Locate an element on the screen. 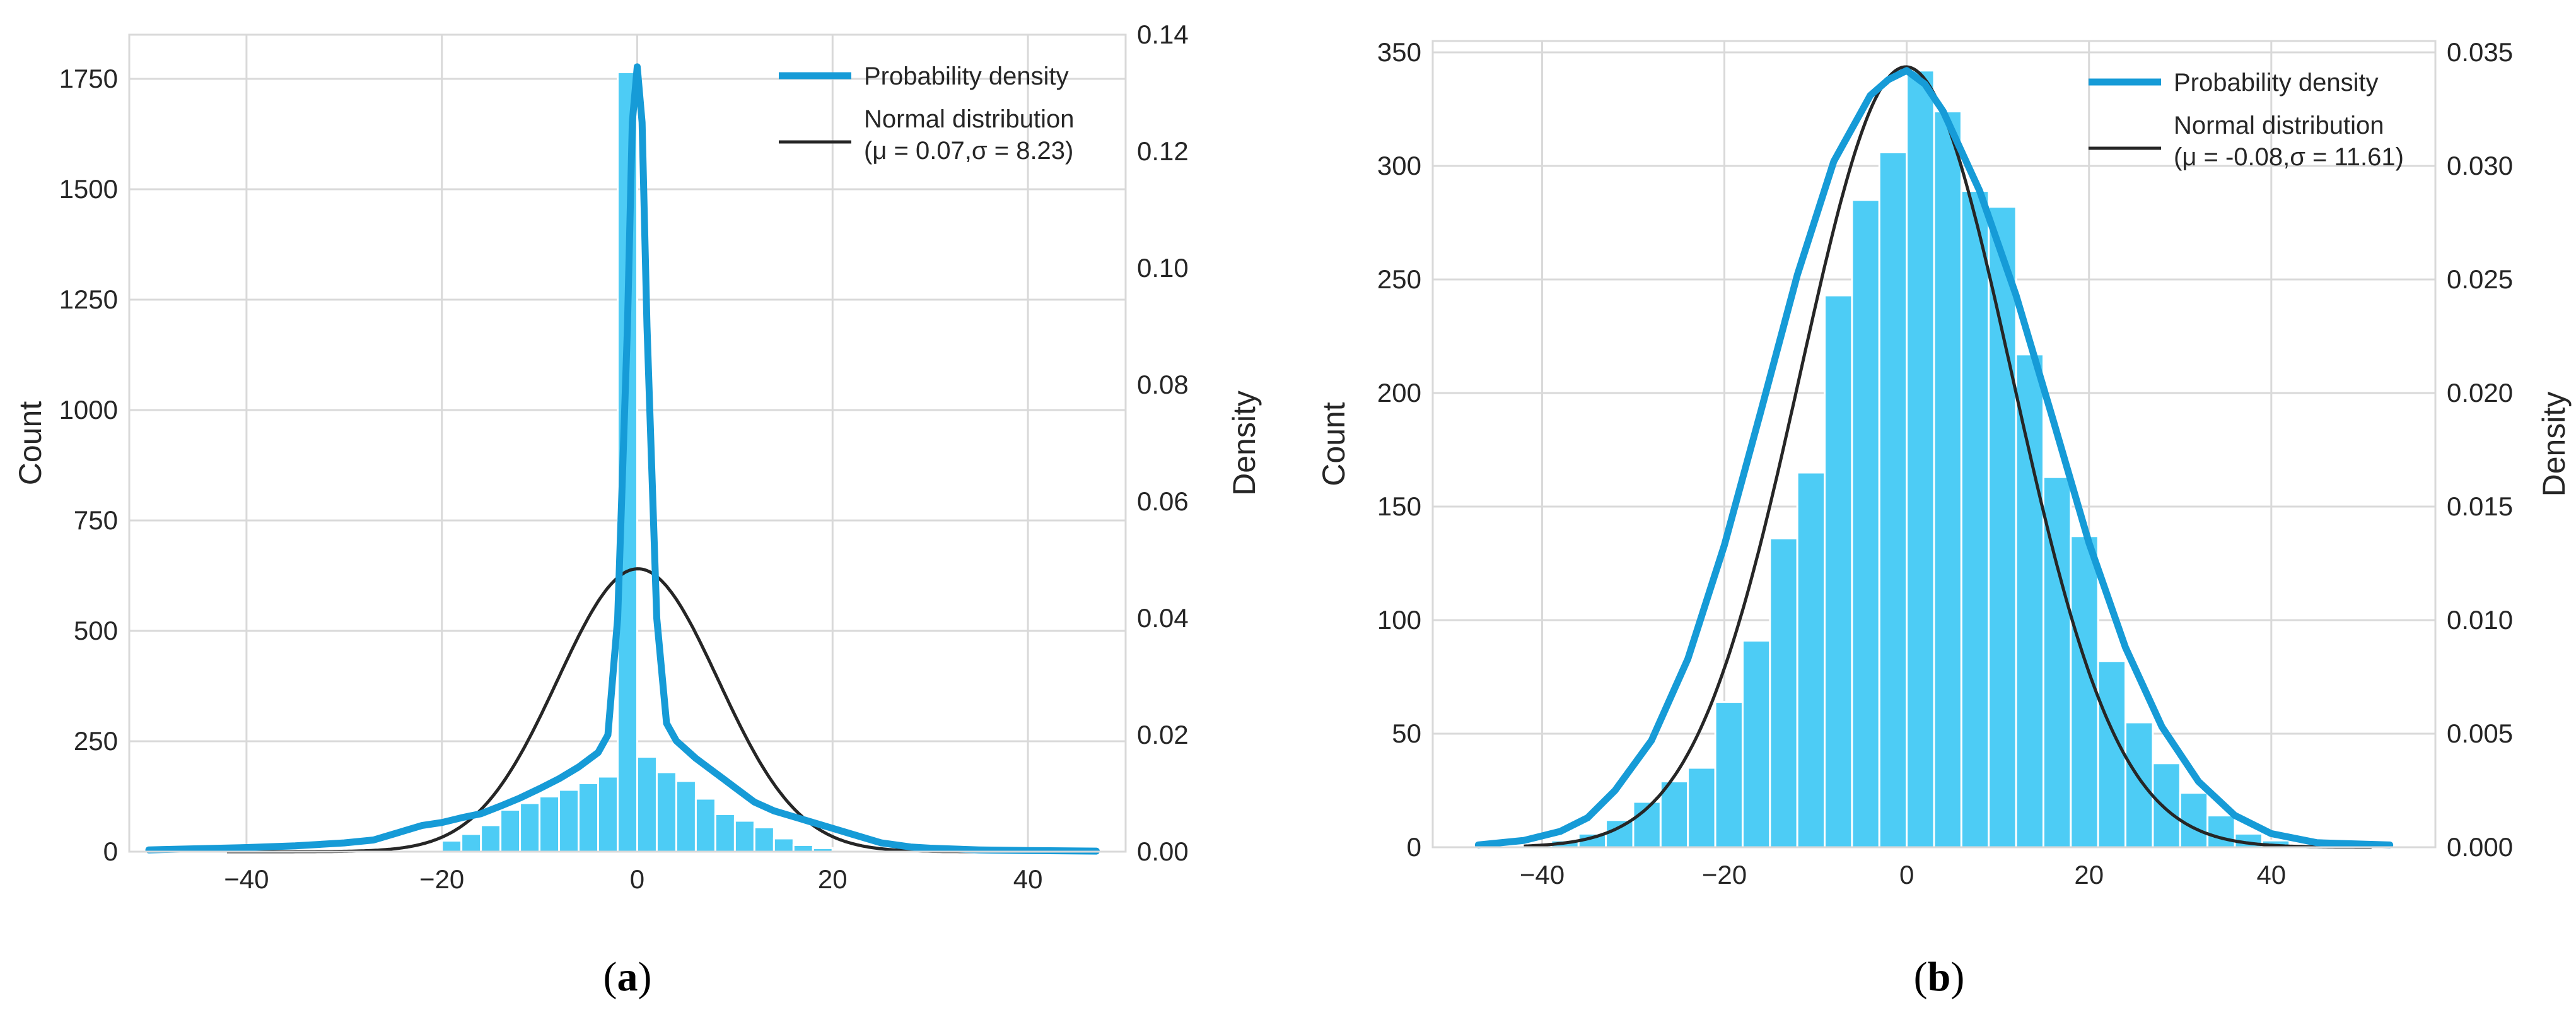 The height and width of the screenshot is (1022, 2576). y-density-tick-label: 0.025 is located at coordinates (2480, 279).